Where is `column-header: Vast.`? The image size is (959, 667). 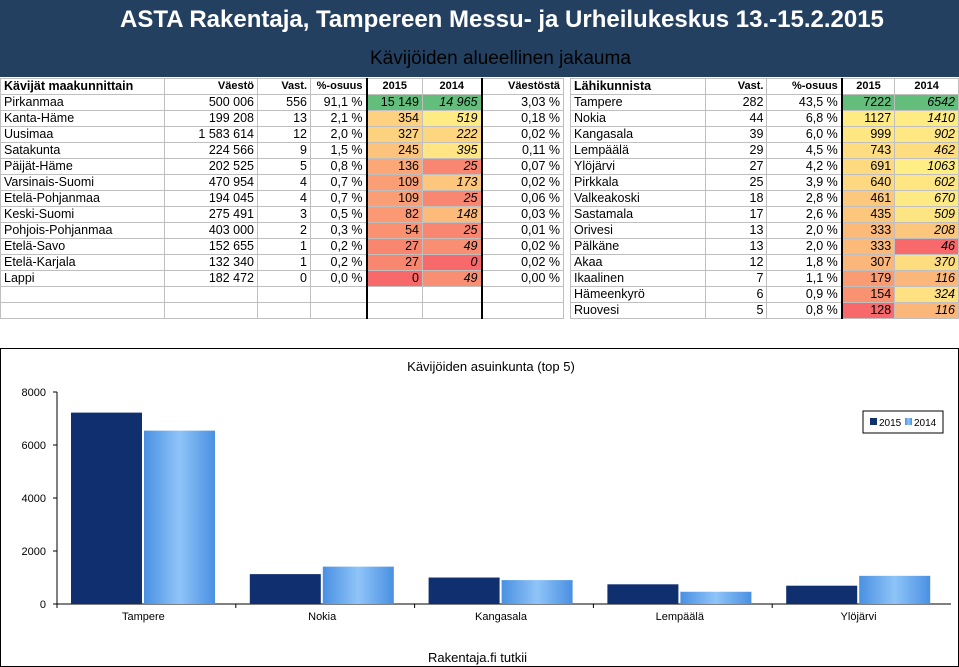
column-header: Vast. is located at coordinates (736, 86).